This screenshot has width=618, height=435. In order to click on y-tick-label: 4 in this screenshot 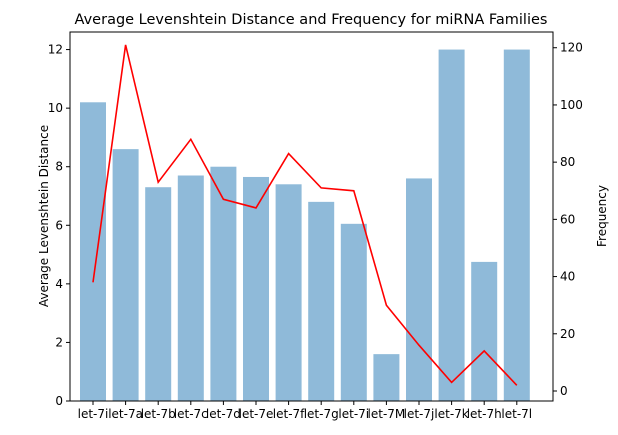, I will do `click(59, 284)`.